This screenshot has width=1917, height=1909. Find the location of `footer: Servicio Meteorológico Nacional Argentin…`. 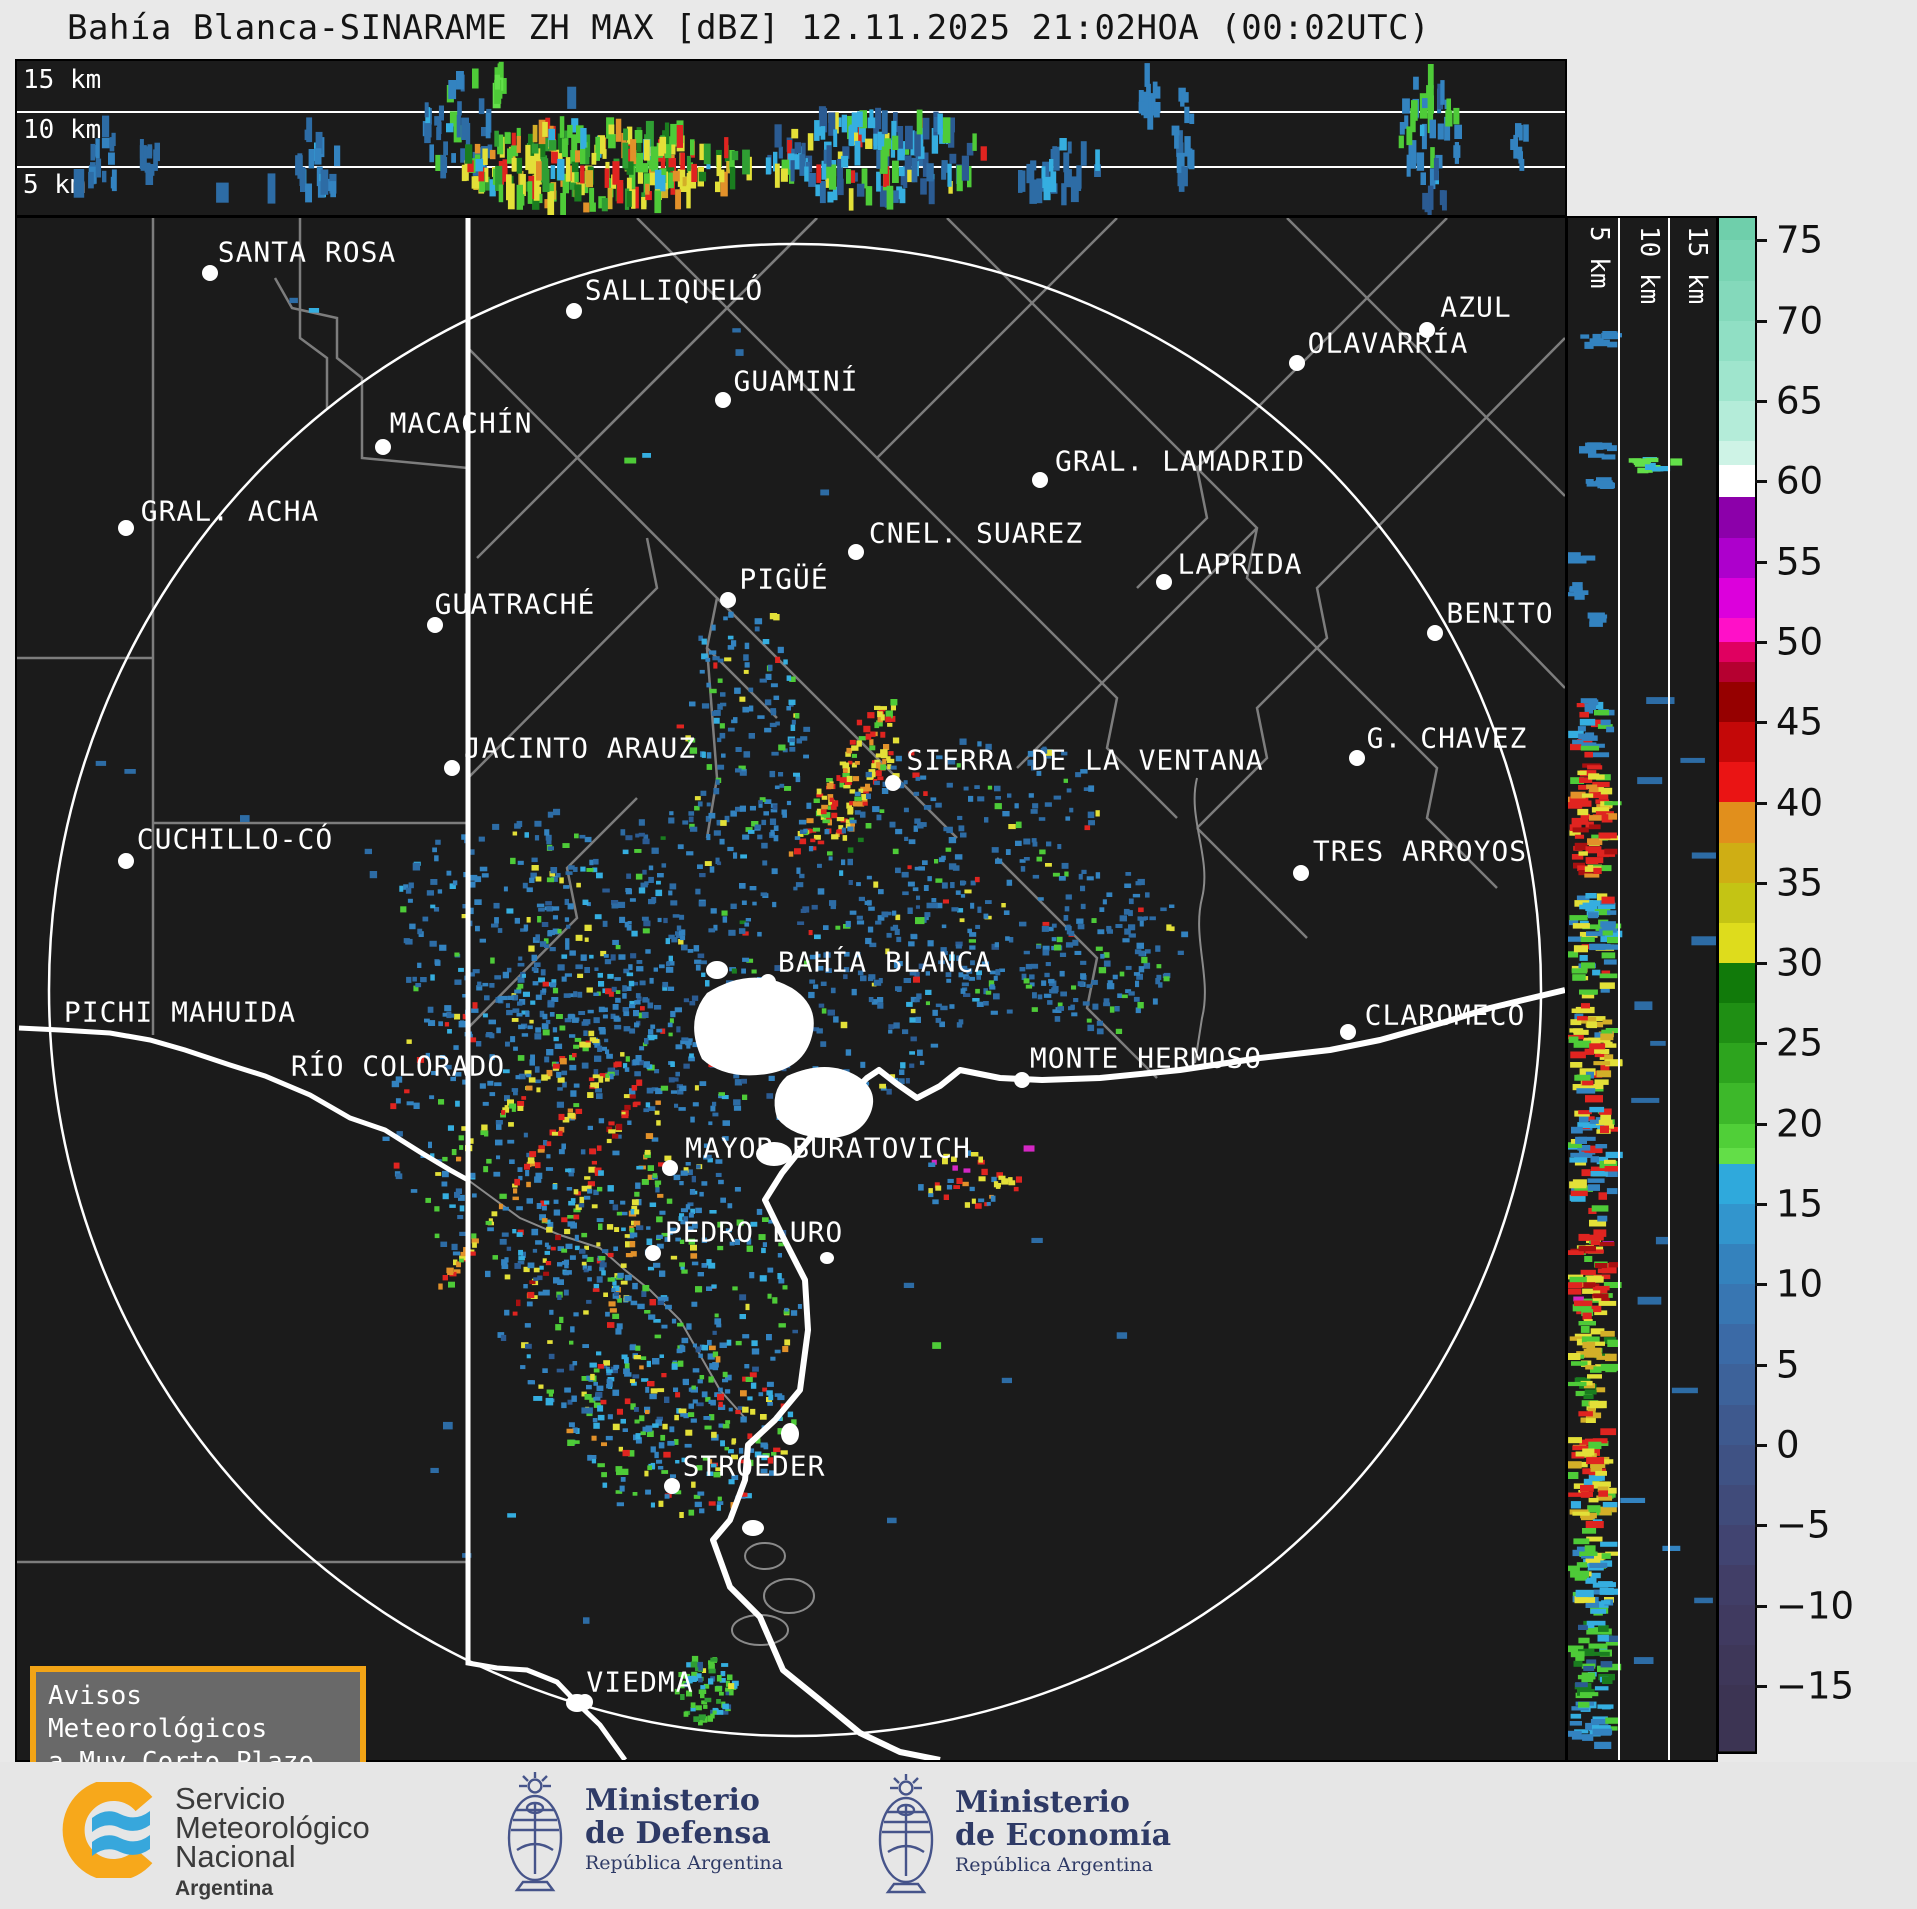

footer: Servicio Meteorológico Nacional Argentin… is located at coordinates (958, 1835).